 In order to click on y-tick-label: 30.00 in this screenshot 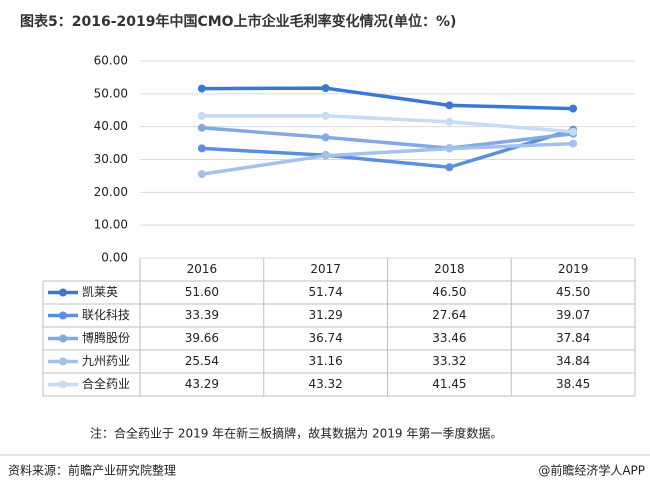, I will do `click(111, 159)`.